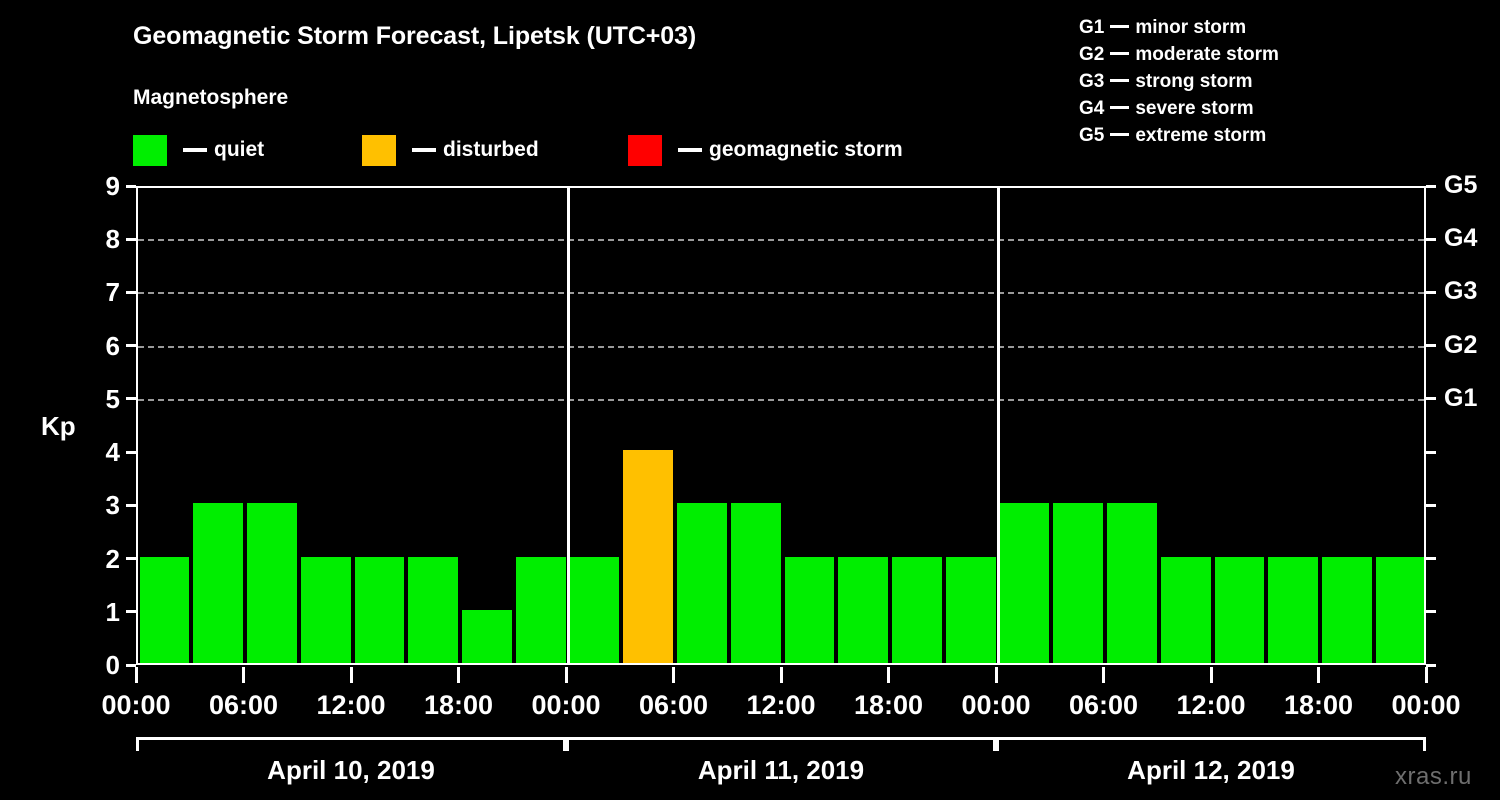  What do you see at coordinates (781, 770) in the screenshot?
I see `date-label: April 11, 2019` at bounding box center [781, 770].